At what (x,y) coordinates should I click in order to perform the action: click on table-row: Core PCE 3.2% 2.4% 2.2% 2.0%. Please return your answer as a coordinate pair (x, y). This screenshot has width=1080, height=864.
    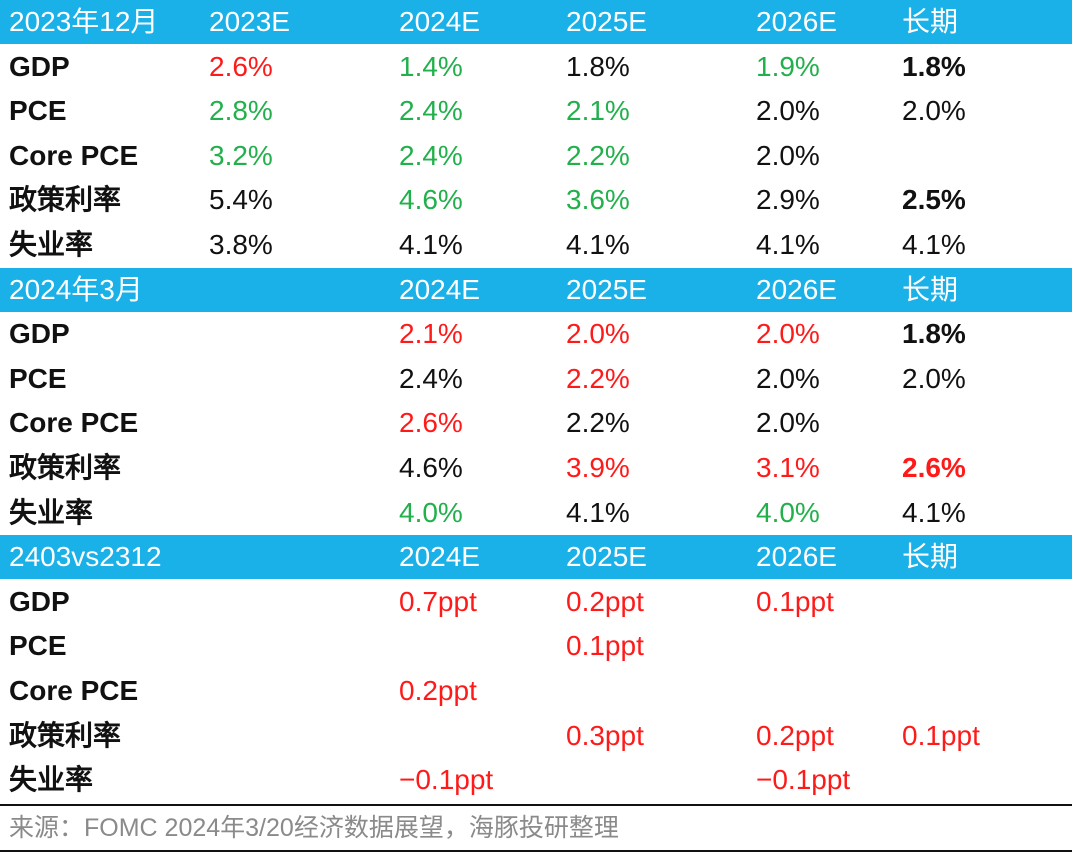
    Looking at the image, I should click on (536, 156).